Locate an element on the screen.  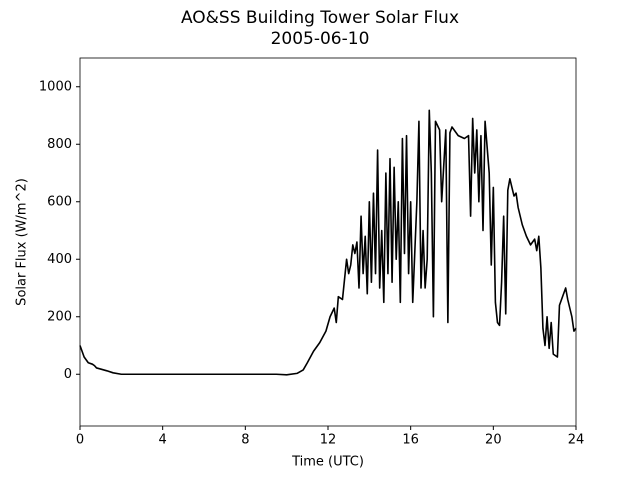
x-tick-label: 4 is located at coordinates (163, 440).